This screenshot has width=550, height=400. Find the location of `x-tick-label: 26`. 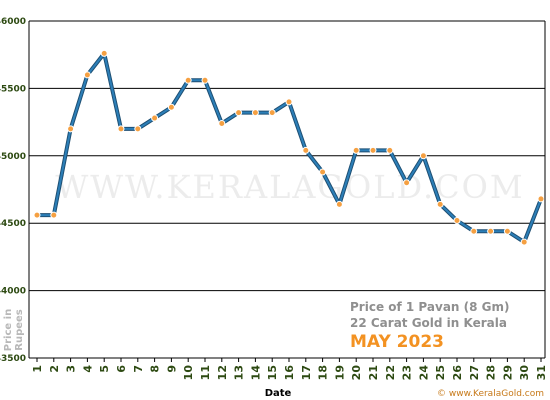

x-tick-label: 26 is located at coordinates (457, 373).